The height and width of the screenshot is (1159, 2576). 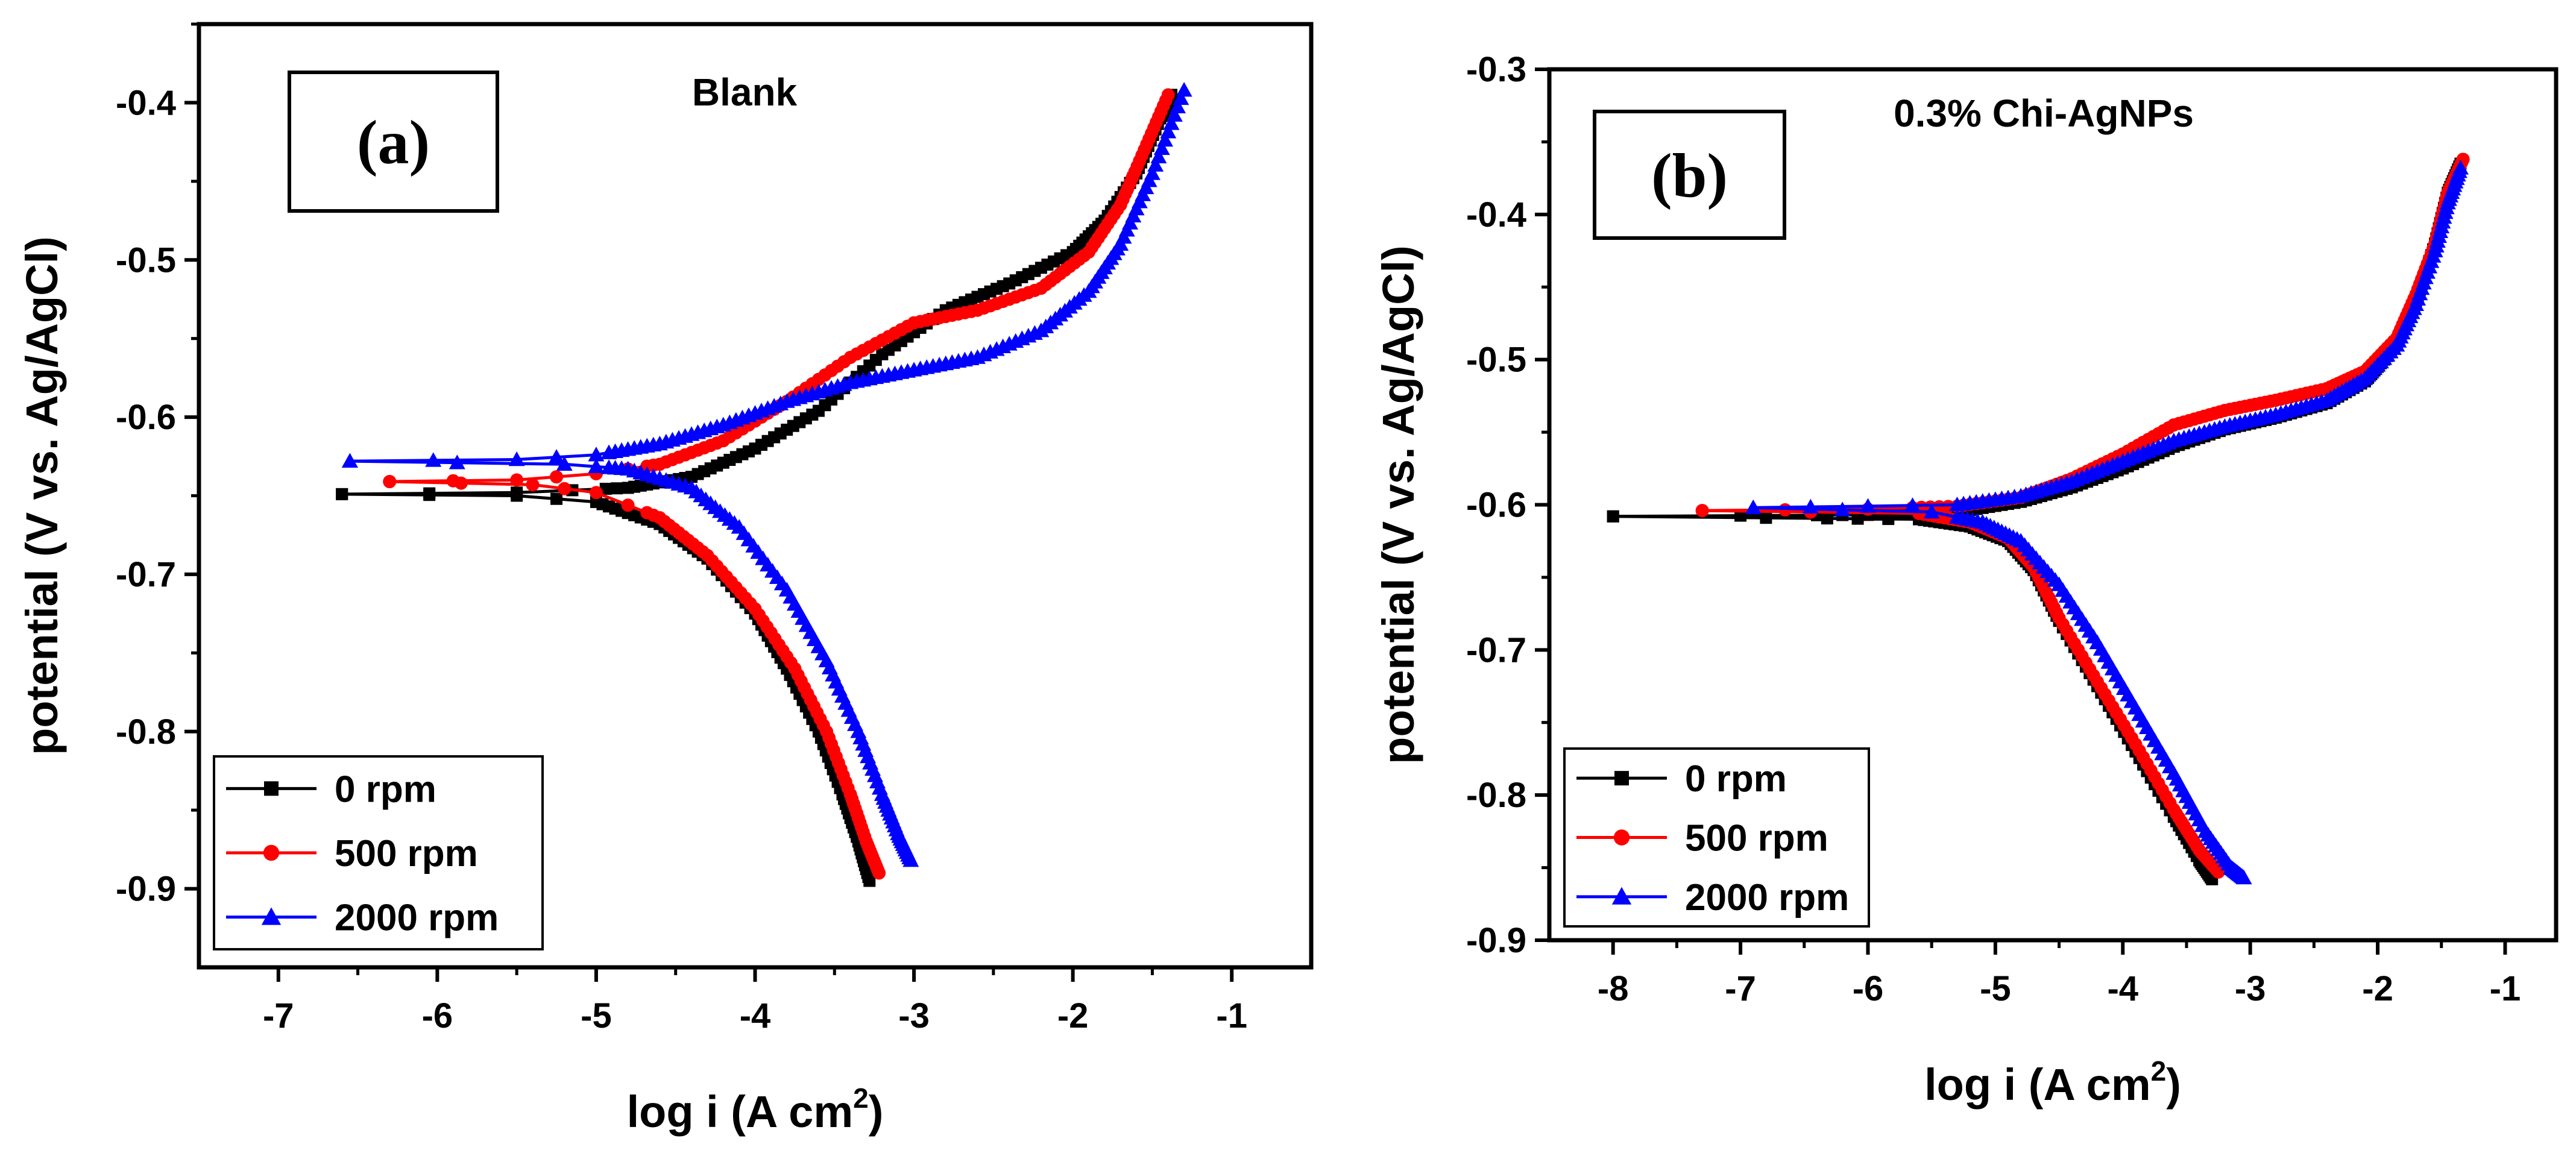 What do you see at coordinates (393, 142) in the screenshot?
I see `panel-label-box: (a)` at bounding box center [393, 142].